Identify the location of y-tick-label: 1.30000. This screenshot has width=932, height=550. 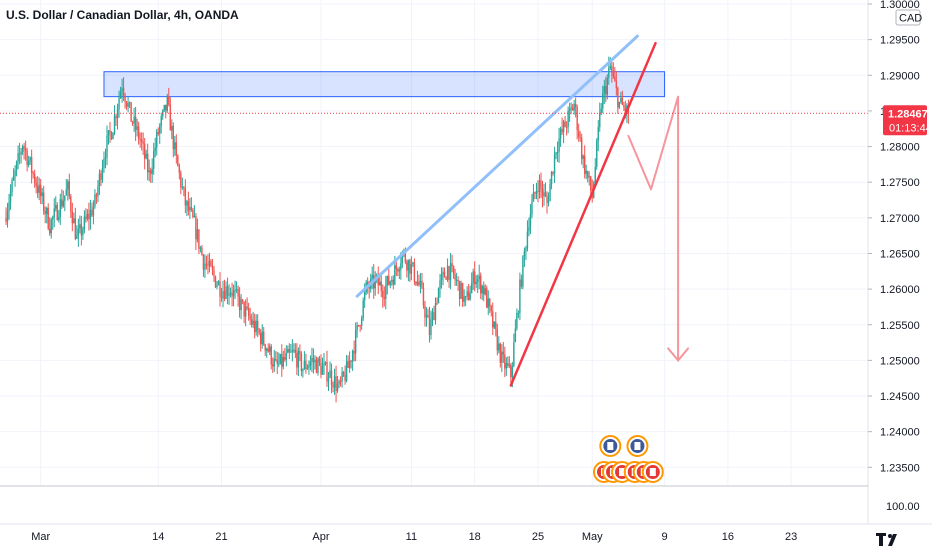
(900, 5).